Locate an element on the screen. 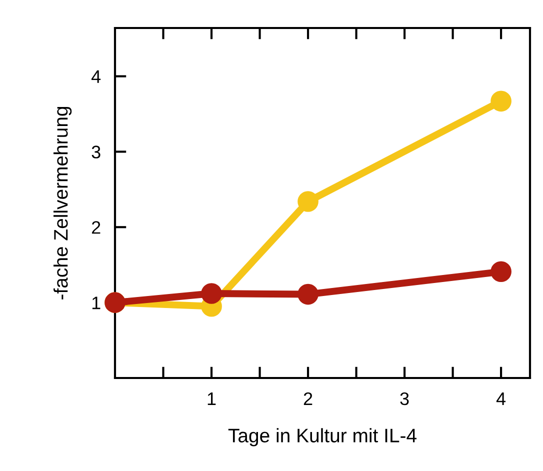 This screenshot has width=543, height=471. y-axis-title: -fache Zellvermehrung is located at coordinates (63, 203).